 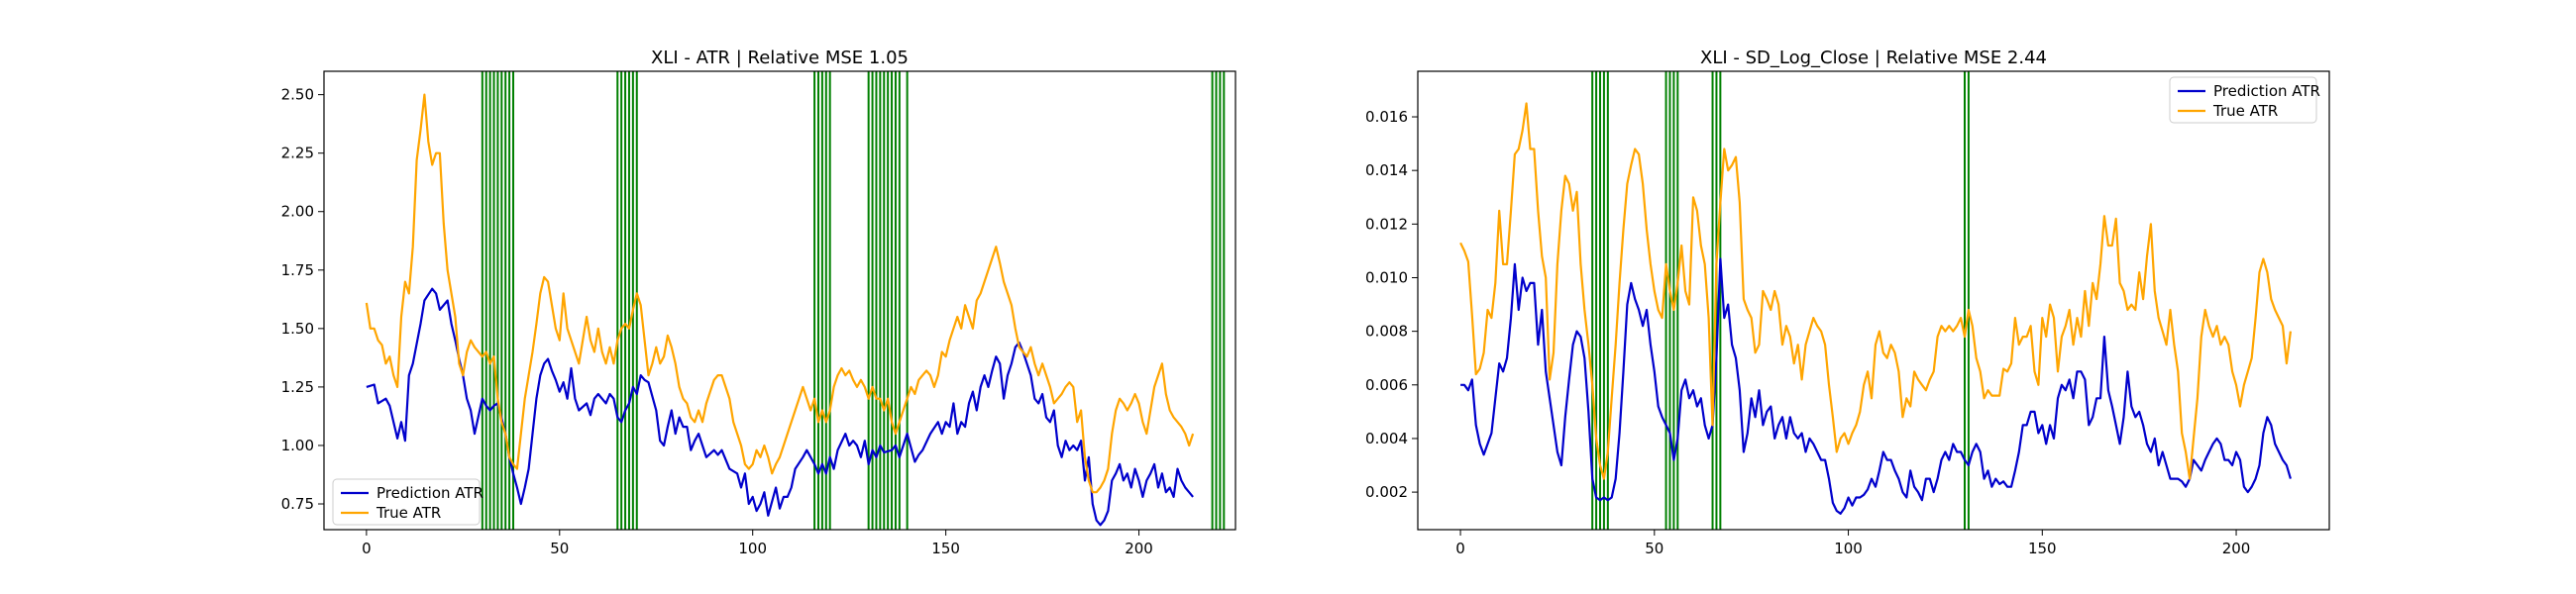 I want to click on y-tick-label: 1.50, so click(x=297, y=329).